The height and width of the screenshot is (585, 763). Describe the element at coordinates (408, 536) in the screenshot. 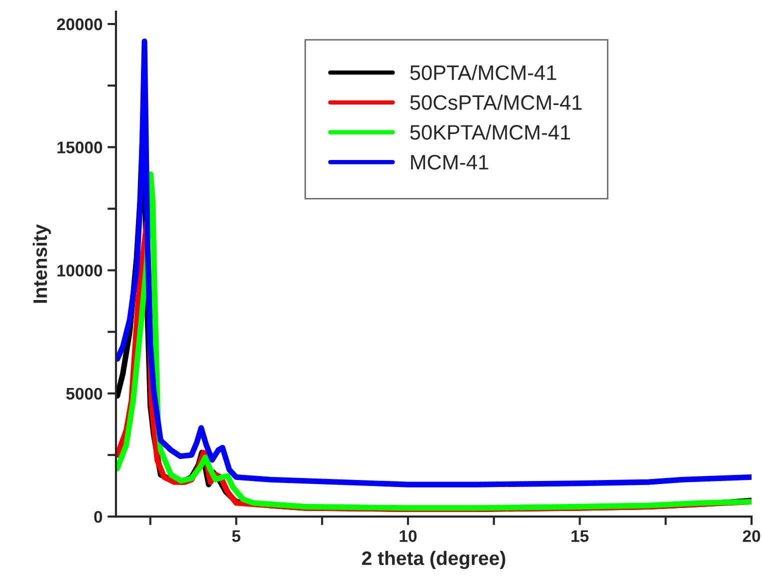

I see `x-tick-label: 10` at that location.